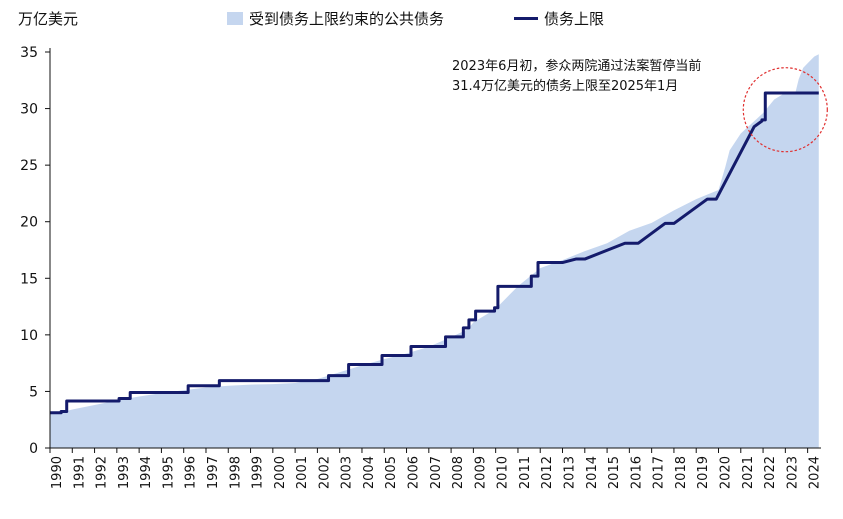 The width and height of the screenshot is (843, 519). Describe the element at coordinates (235, 18) in the screenshot. I see `legend-swatch-area` at that location.